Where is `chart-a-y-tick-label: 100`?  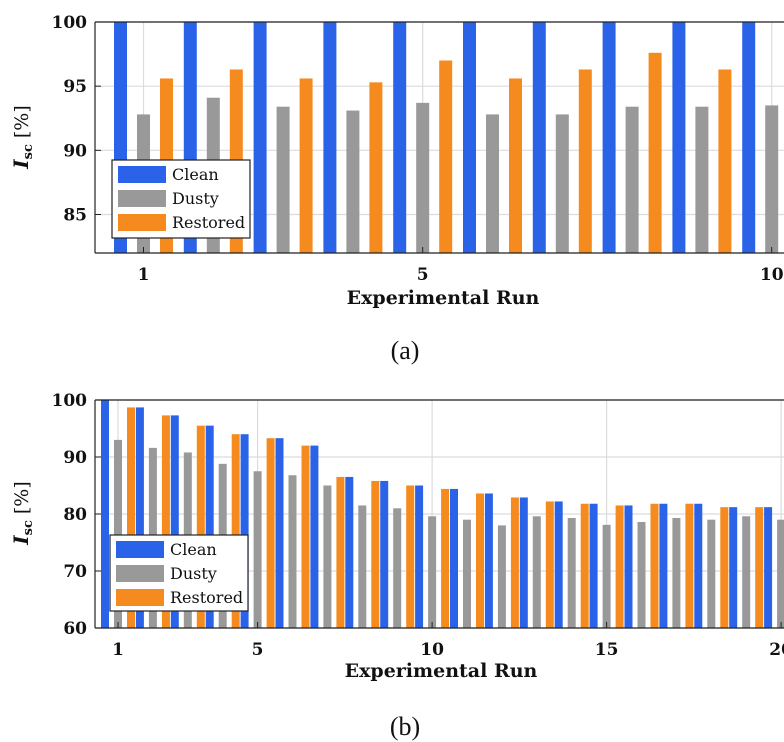 chart-a-y-tick-label: 100 is located at coordinates (70, 23).